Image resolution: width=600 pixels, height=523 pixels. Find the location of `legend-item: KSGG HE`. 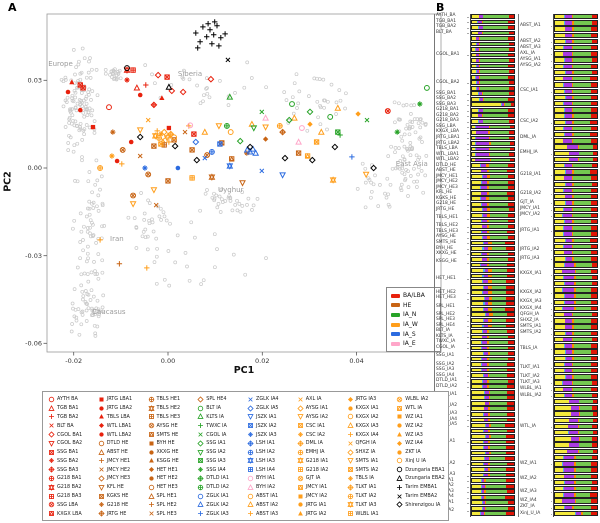

legend-item: KSGG HE is located at coordinates (173, 460).